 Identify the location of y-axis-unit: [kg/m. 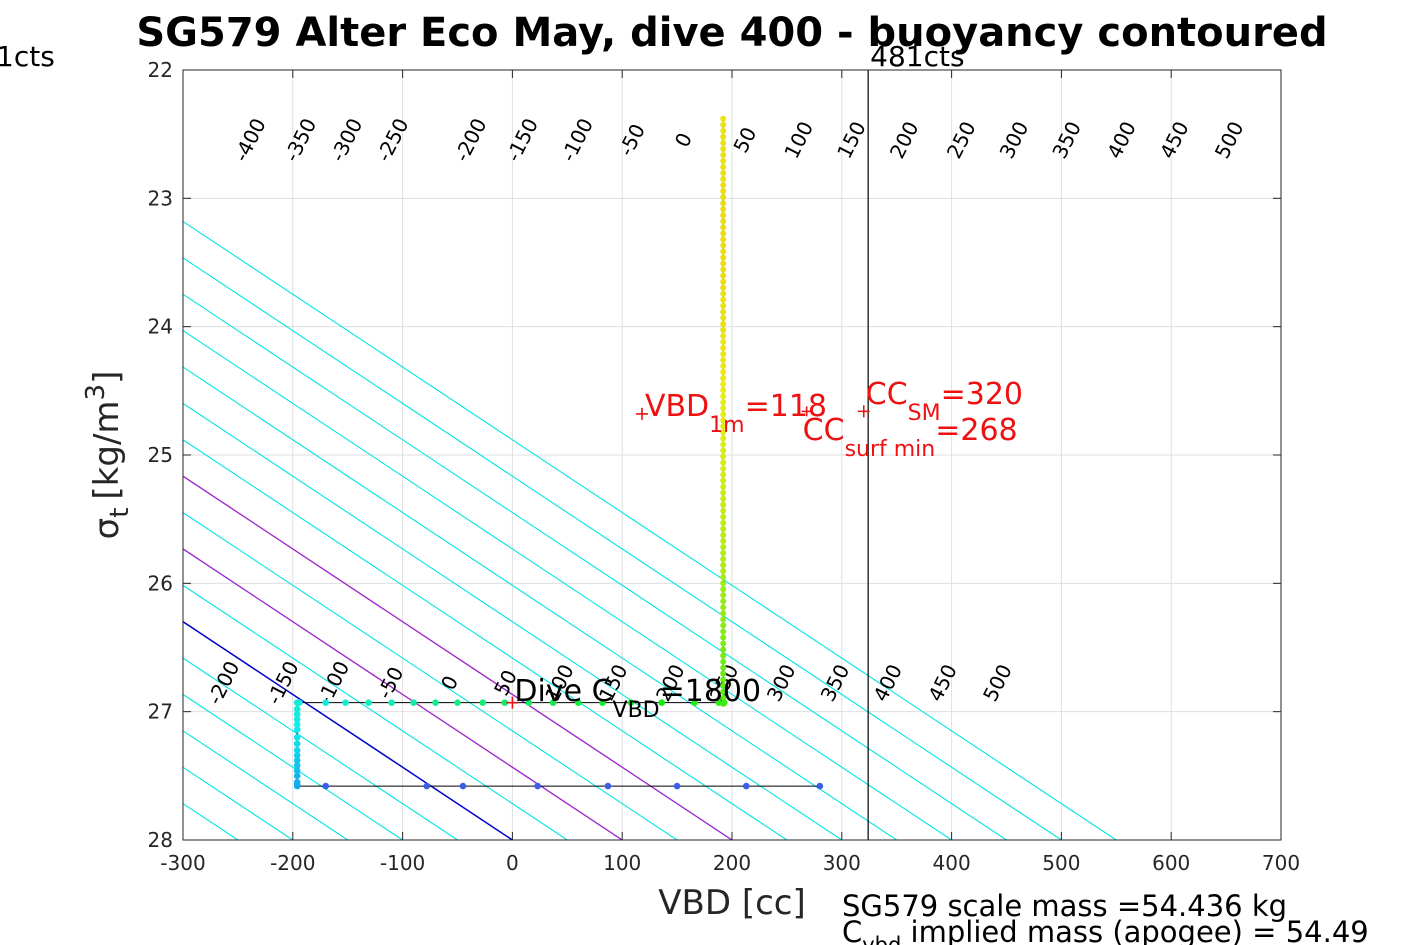
(107, 449).